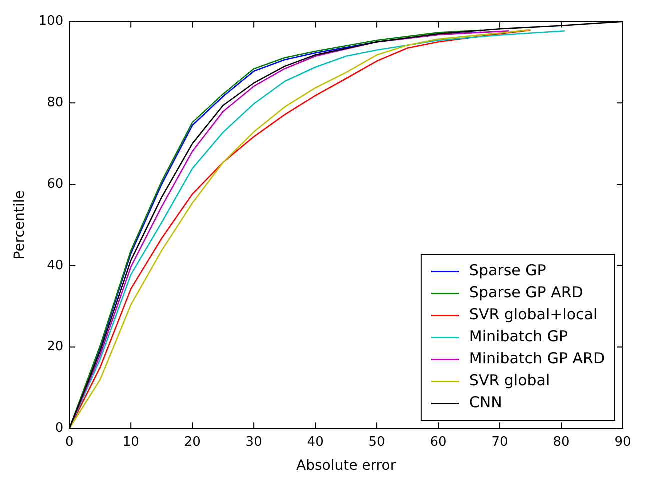  I want to click on y-tick-label: 0, so click(59, 428).